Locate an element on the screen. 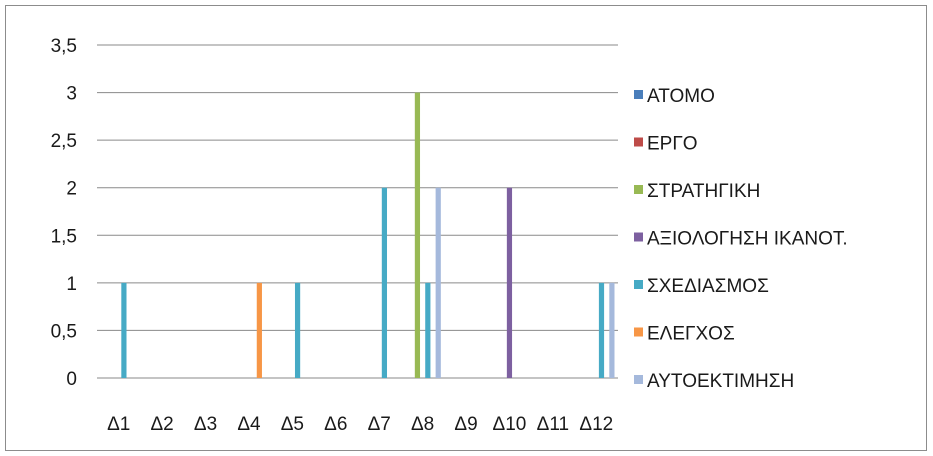 Image resolution: width=933 pixels, height=456 pixels. y-tick-label: 3,5 is located at coordinates (64, 46).